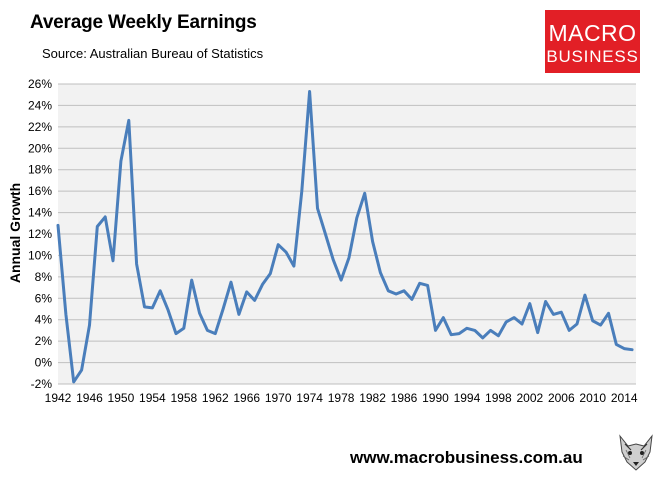 This screenshot has height=477, width=660. Describe the element at coordinates (121, 398) in the screenshot. I see `x-tick-label: 1950` at that location.